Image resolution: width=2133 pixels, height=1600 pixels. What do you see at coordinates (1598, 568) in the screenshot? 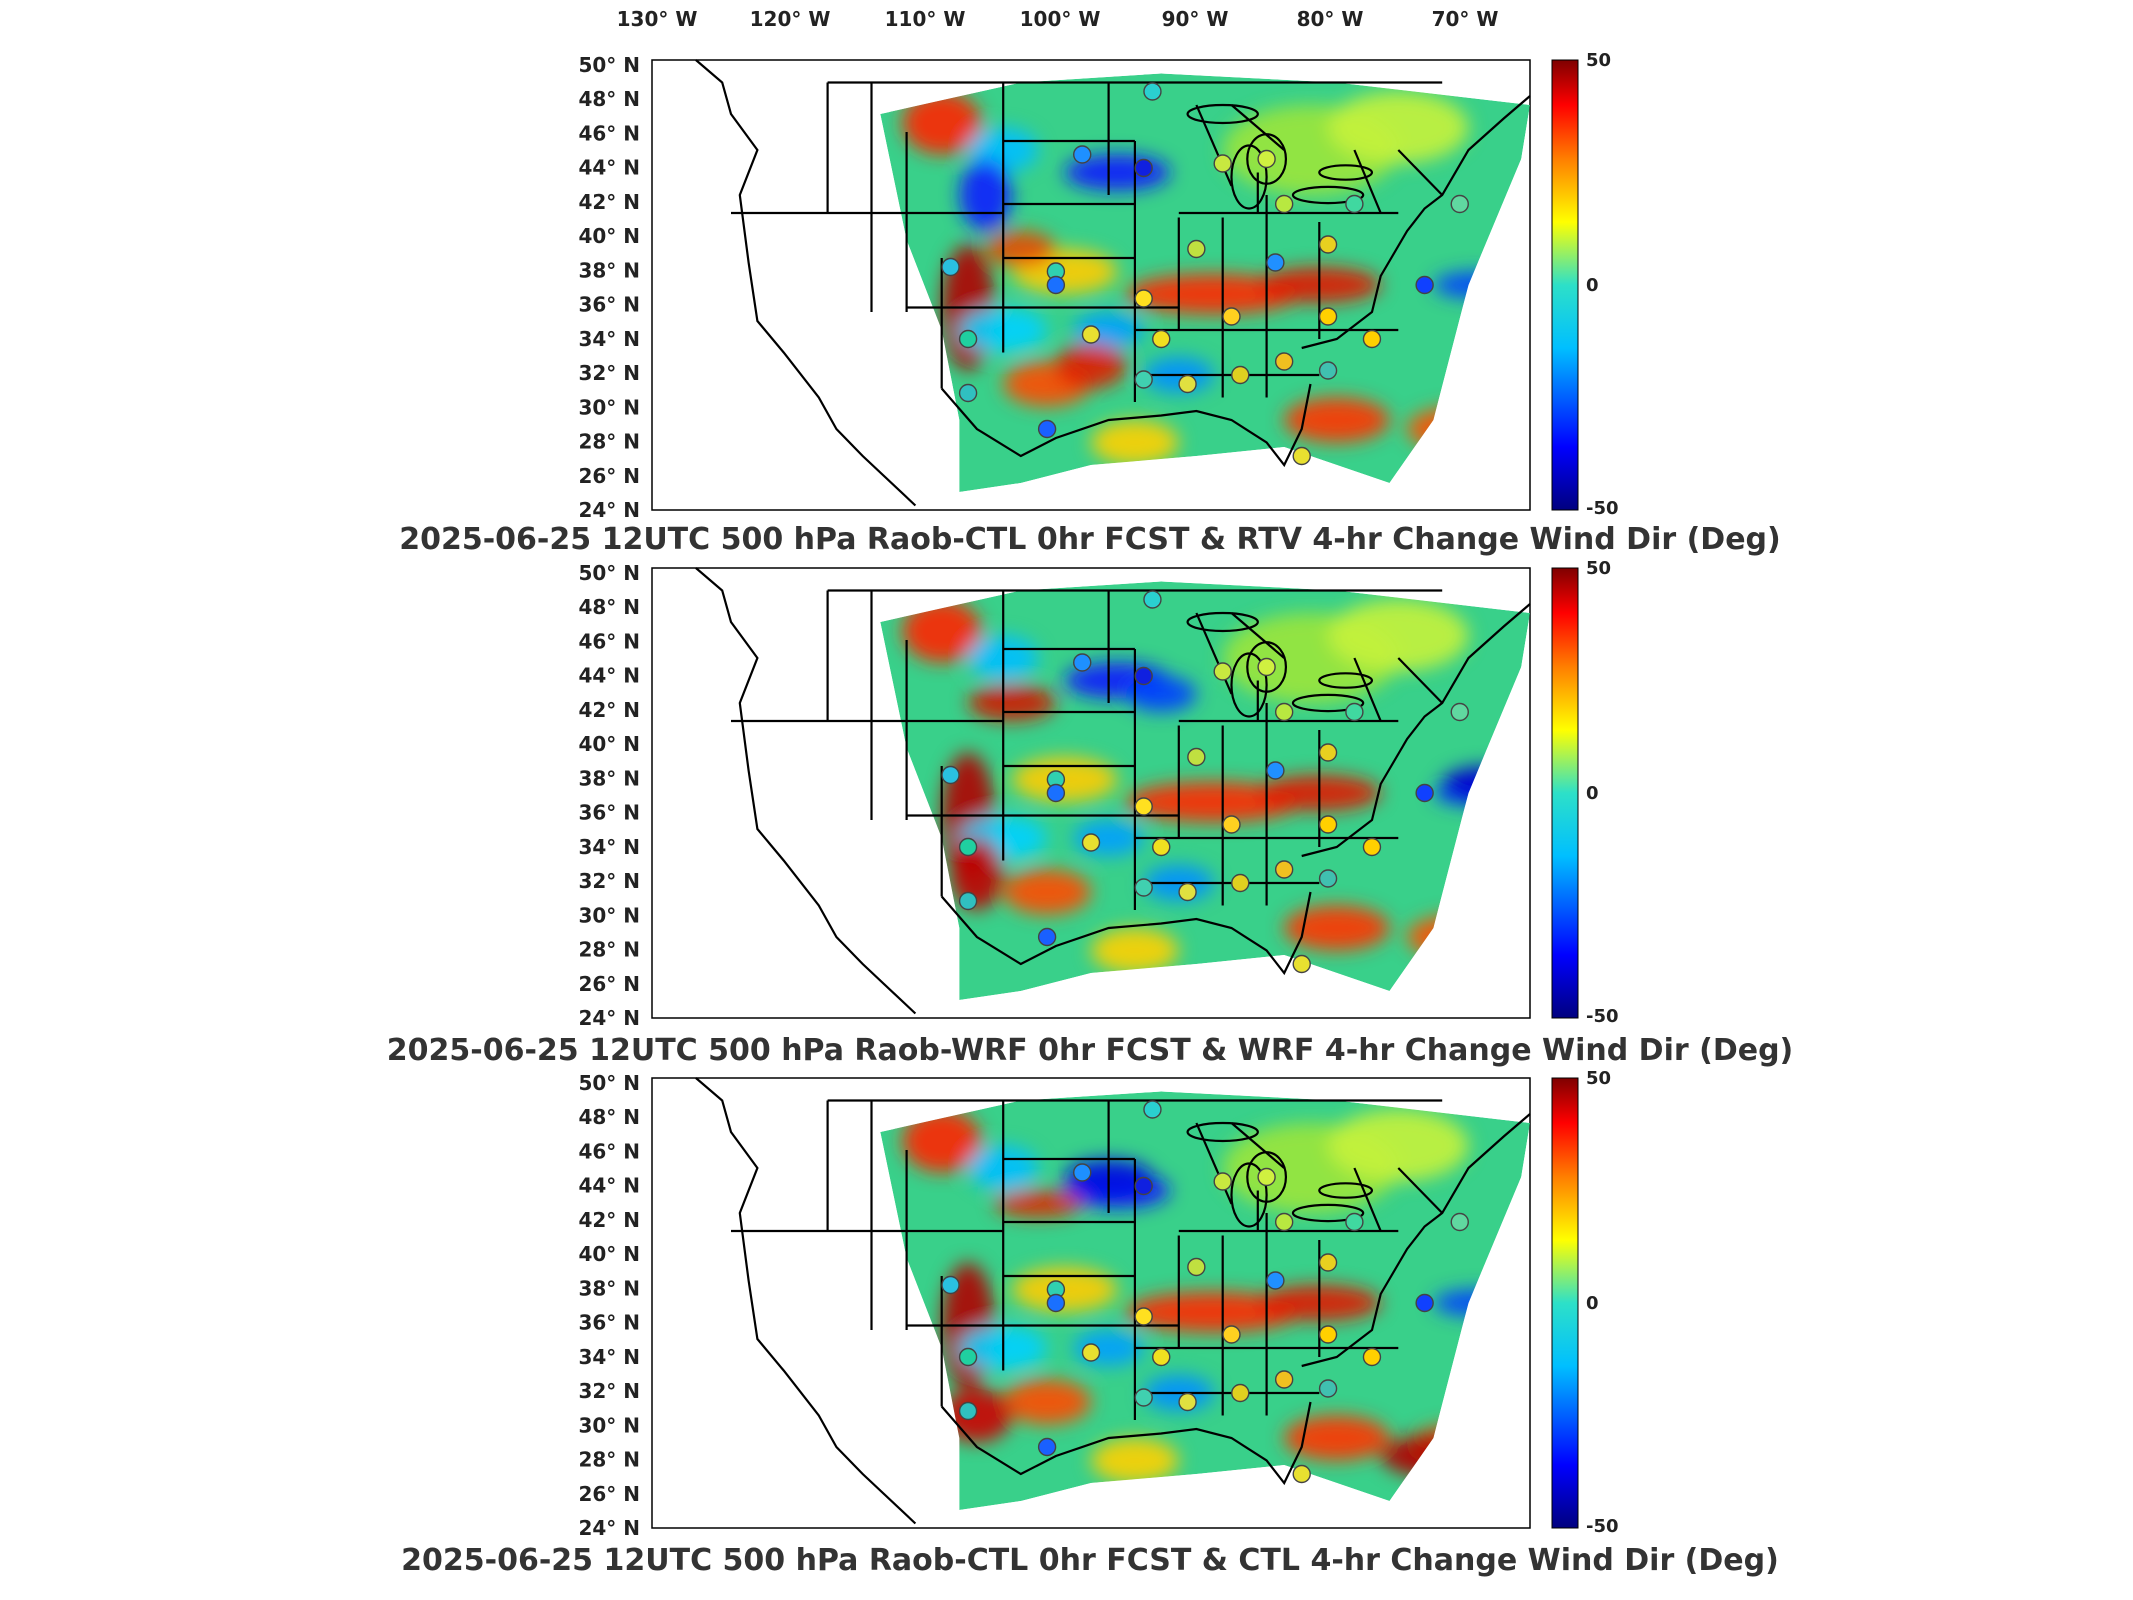
I see `colorbar-tick-label: 50` at bounding box center [1598, 568].